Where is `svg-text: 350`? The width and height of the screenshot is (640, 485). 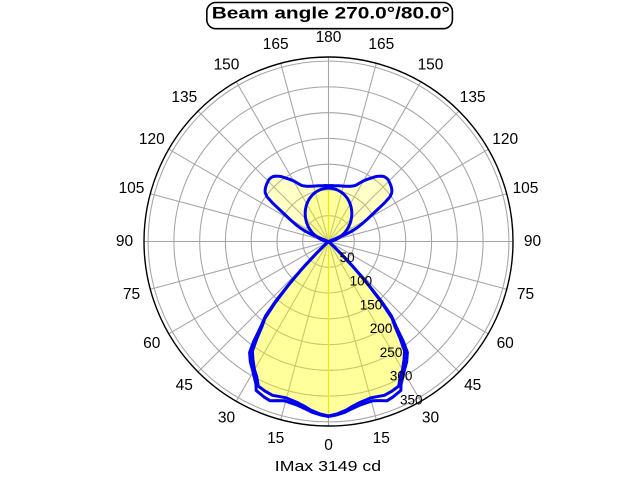 svg-text: 350 is located at coordinates (411, 399).